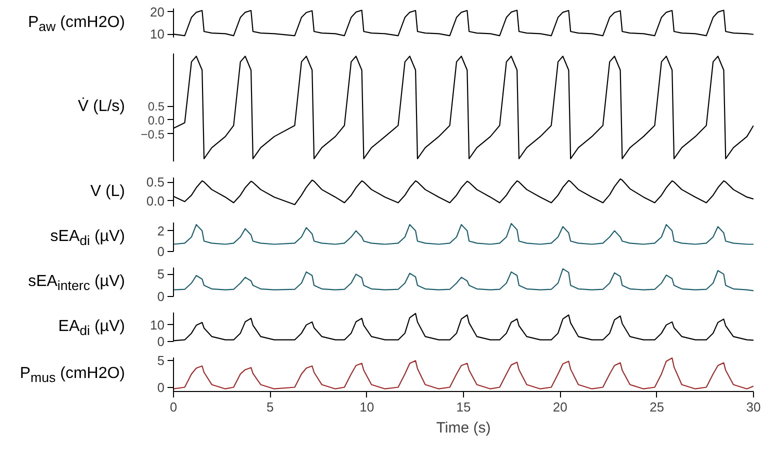 This screenshot has width=779, height=449. What do you see at coordinates (657, 407) in the screenshot?
I see `x-tick-label: 25` at bounding box center [657, 407].